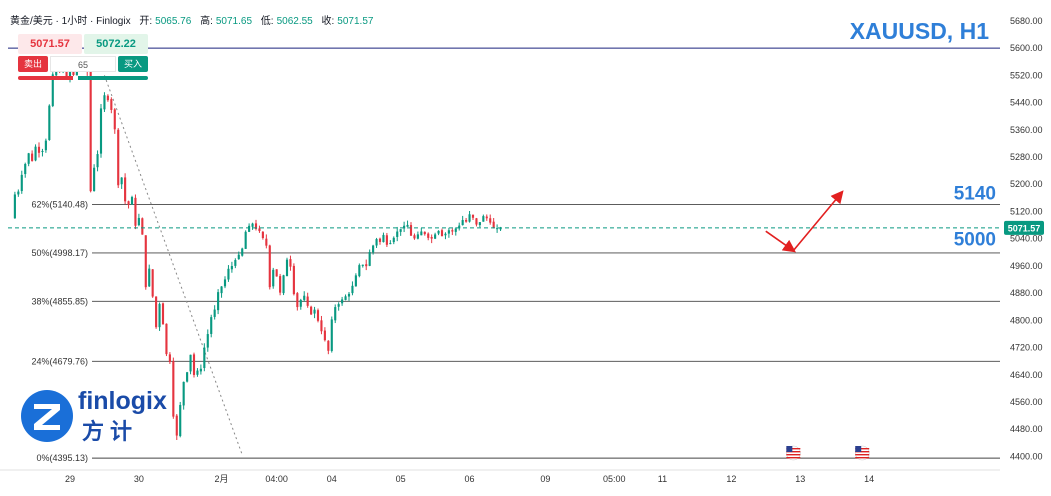  I want to click on x-tick-label: 30, so click(139, 479).